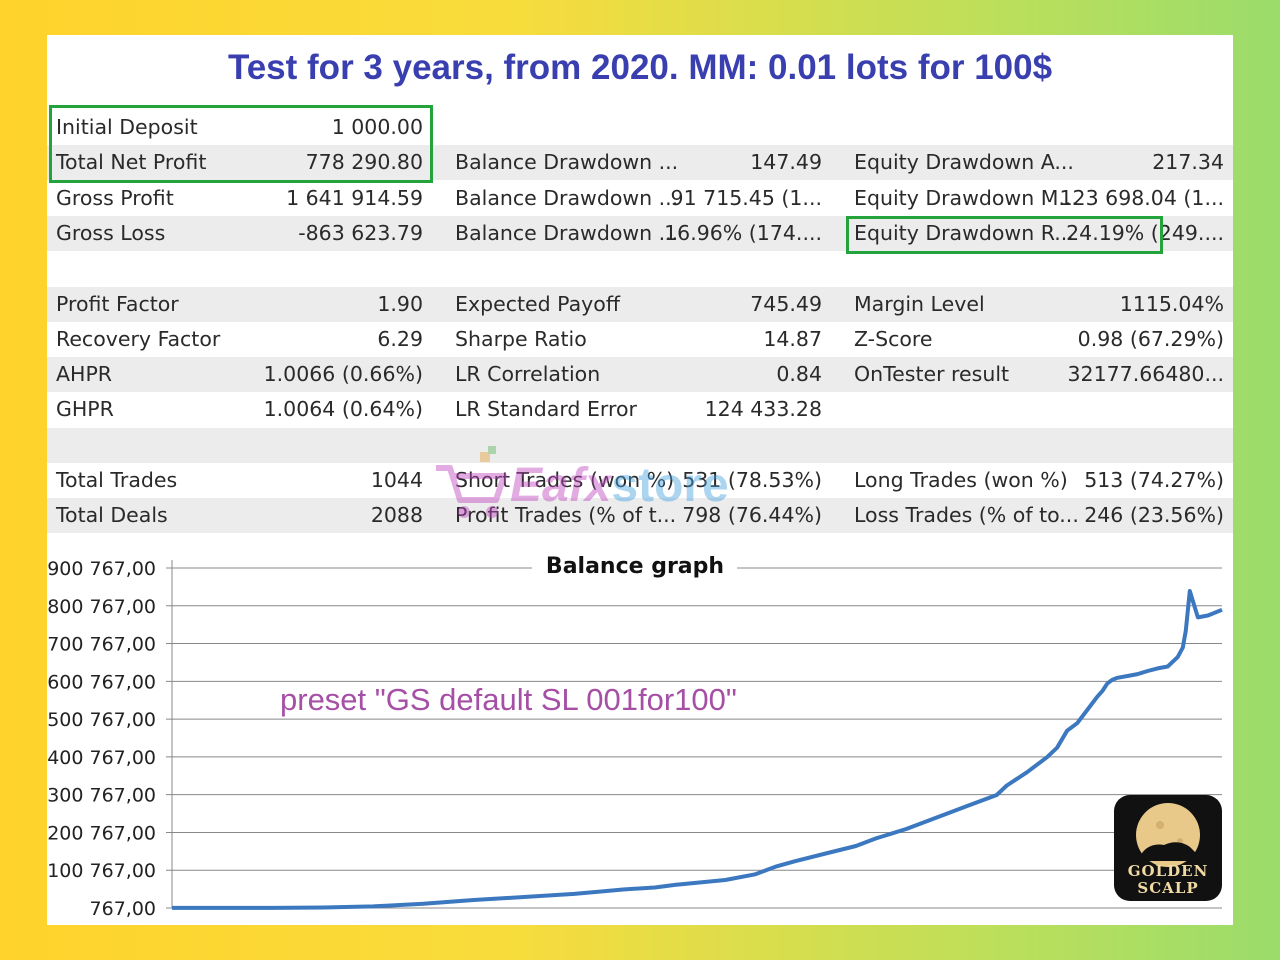 This screenshot has width=1280, height=960. I want to click on stat-value: 531 (78.53%), so click(752, 480).